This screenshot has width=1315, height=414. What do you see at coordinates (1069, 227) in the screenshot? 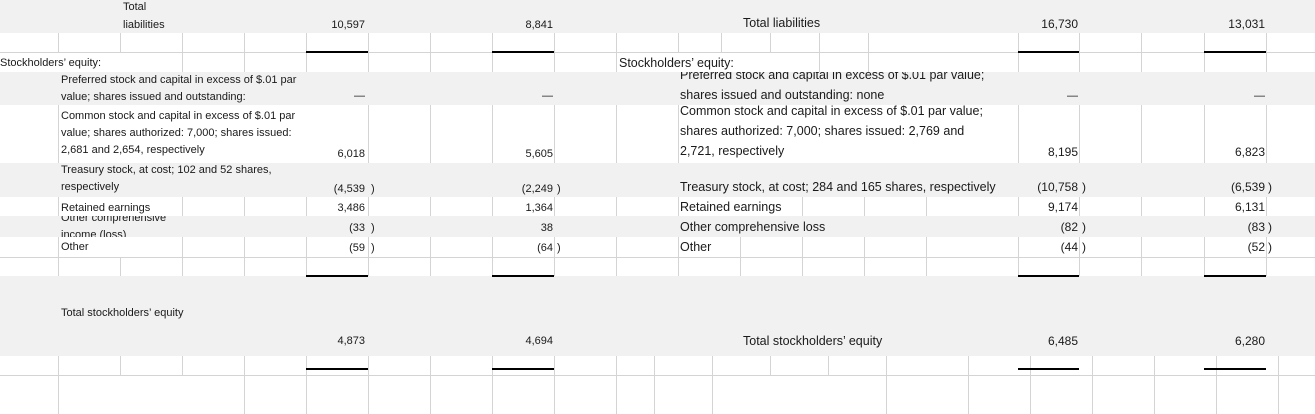
I see `r-other-comprehensive-year1: (82` at bounding box center [1069, 227].